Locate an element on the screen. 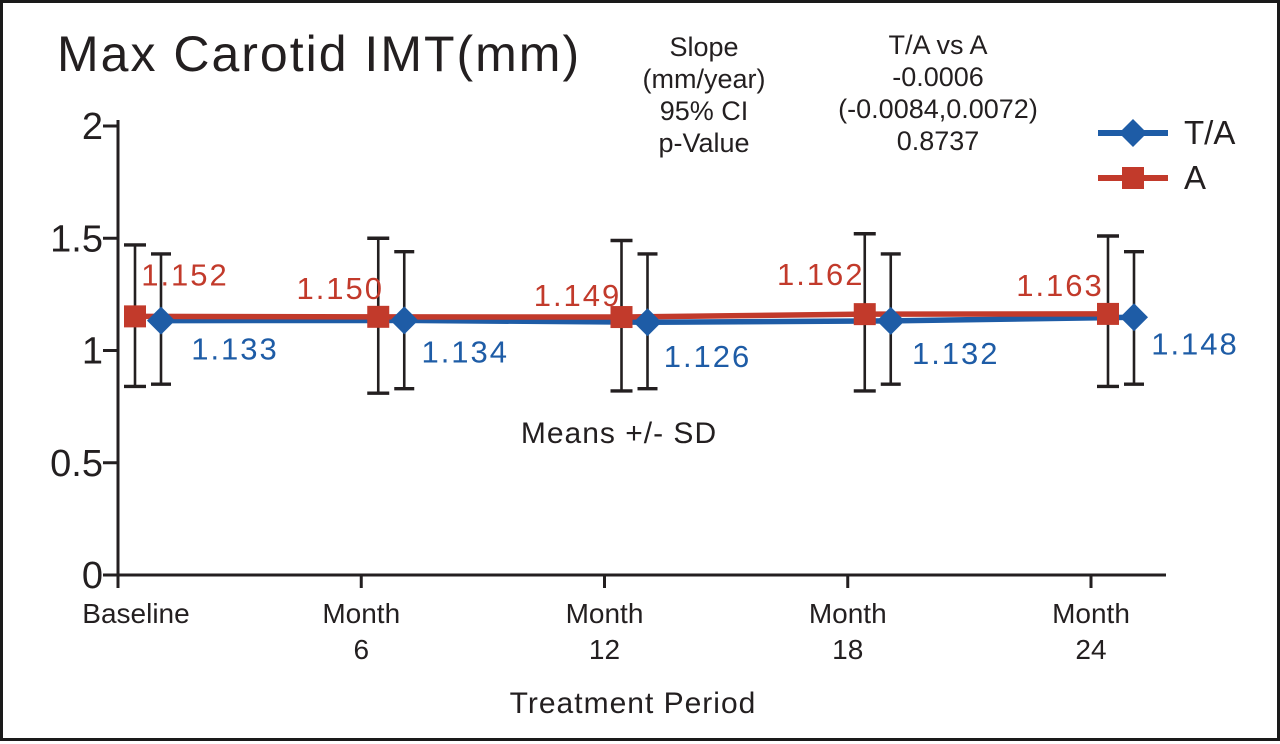 This screenshot has height=744, width=1280. error-bar-annotation: Means +/- SD is located at coordinates (619, 433).